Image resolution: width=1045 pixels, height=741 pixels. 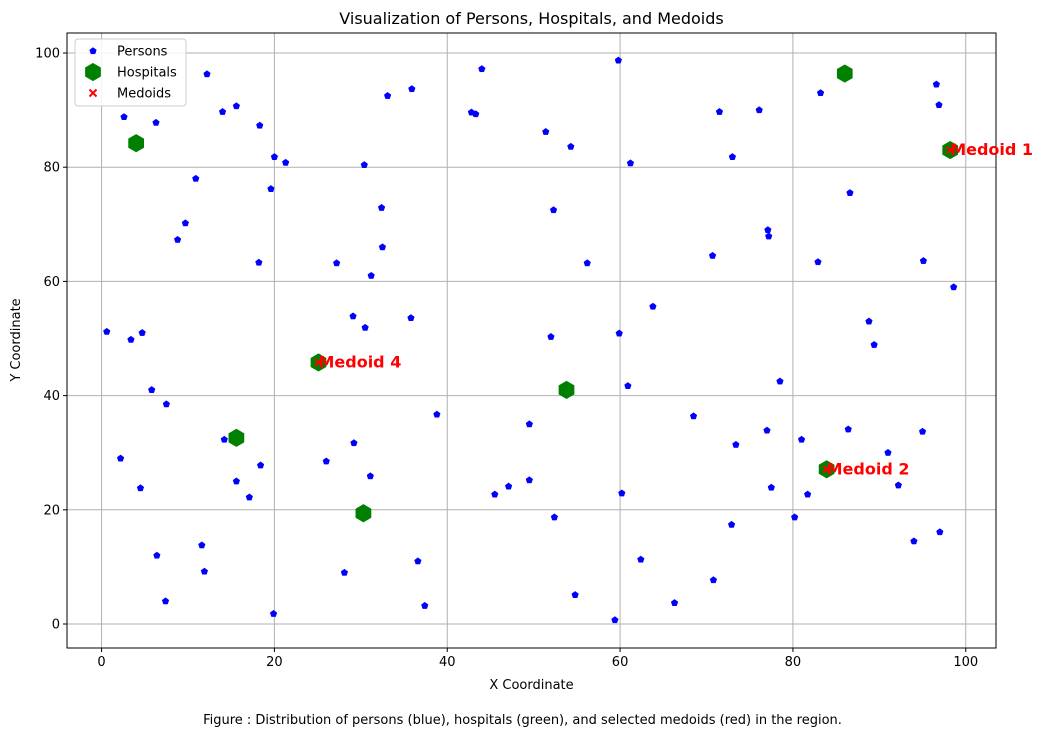 What do you see at coordinates (965, 662) in the screenshot?
I see `x-tick-label: 100` at bounding box center [965, 662].